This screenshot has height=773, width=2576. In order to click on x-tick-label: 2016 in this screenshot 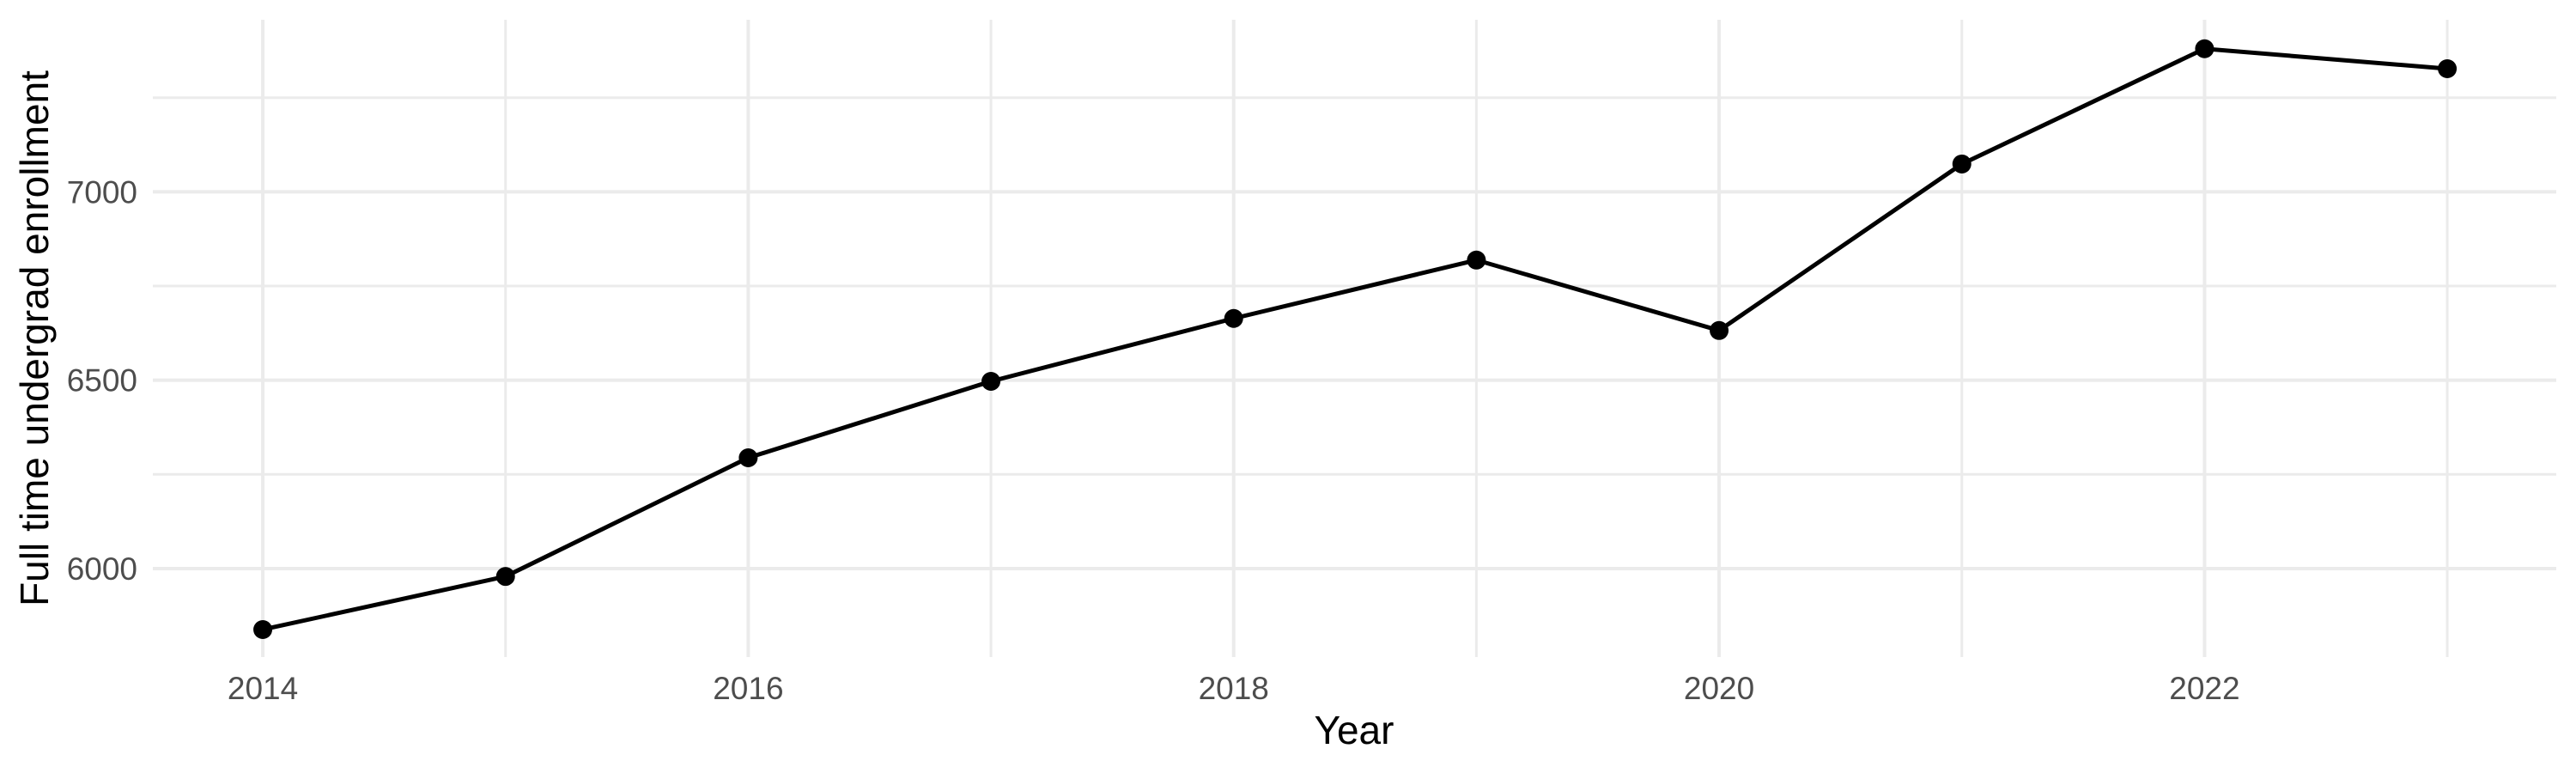, I will do `click(748, 688)`.